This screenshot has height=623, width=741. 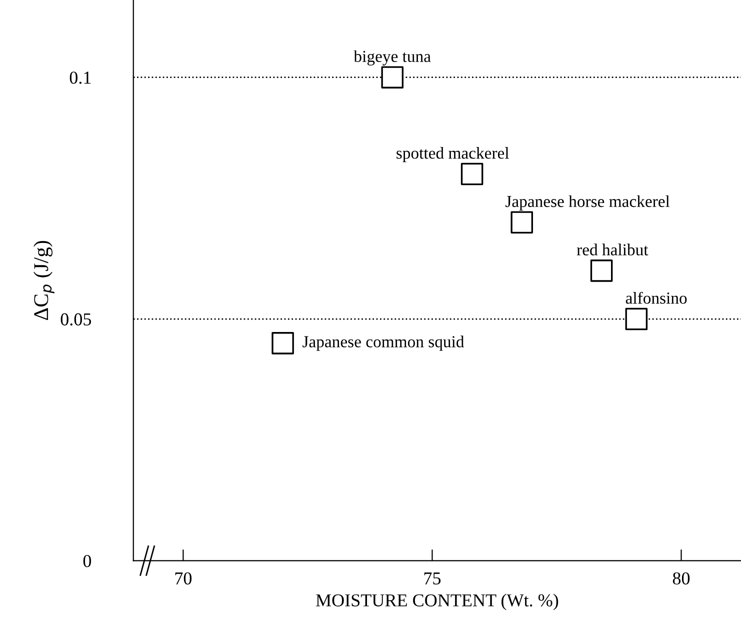 What do you see at coordinates (432, 578) in the screenshot?
I see `x-tick-label: 75` at bounding box center [432, 578].